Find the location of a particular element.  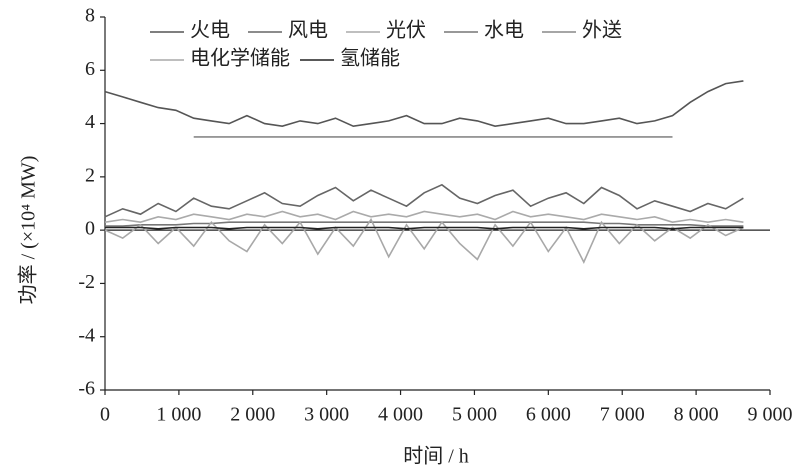

legend-label: 光伏 is located at coordinates (406, 30).